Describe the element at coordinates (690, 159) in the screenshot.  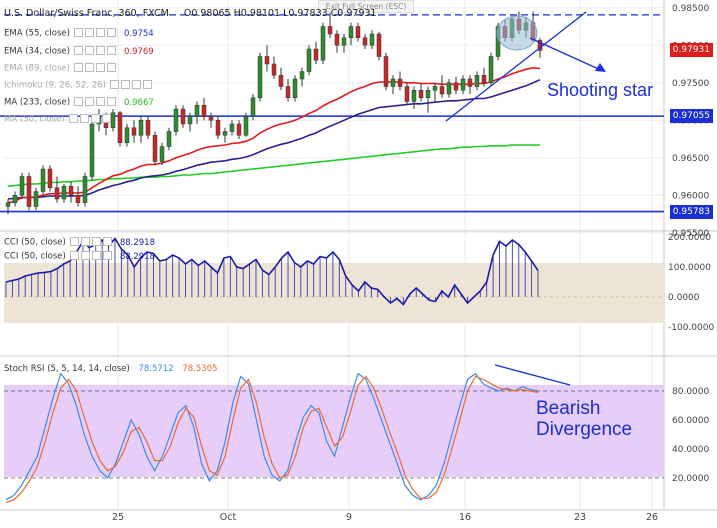
I see `price-tick-label: 0.96500` at that location.